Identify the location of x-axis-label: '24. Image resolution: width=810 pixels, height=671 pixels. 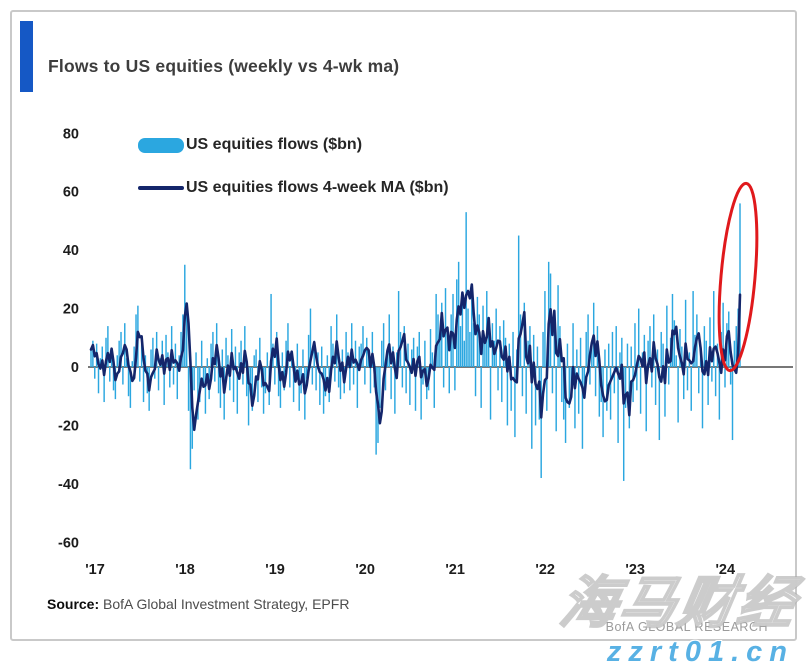
(725, 570).